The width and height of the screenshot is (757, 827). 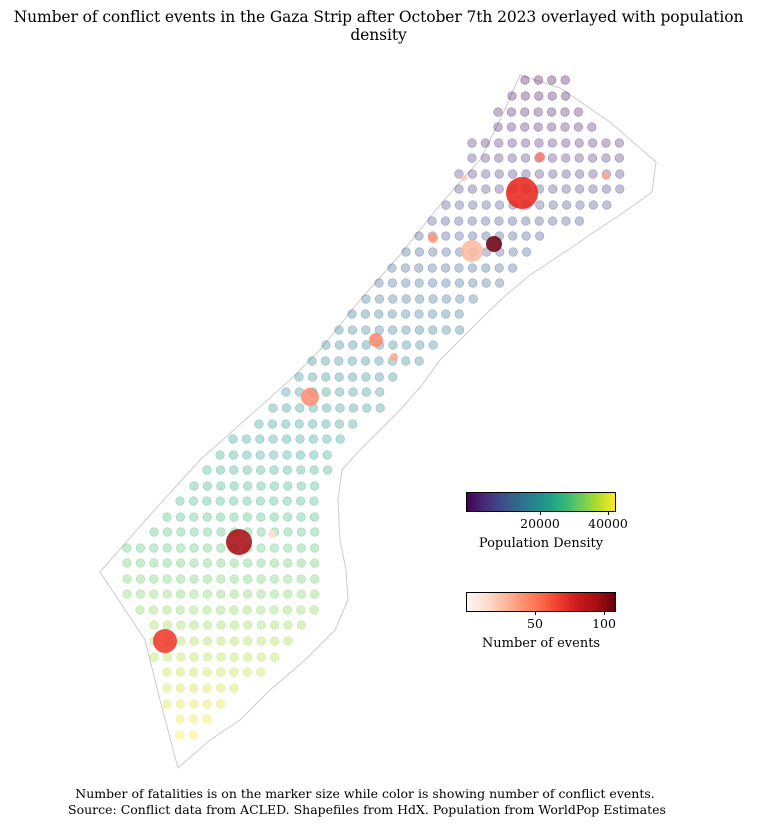 I want to click on population-tick: 20000, so click(x=540, y=523).